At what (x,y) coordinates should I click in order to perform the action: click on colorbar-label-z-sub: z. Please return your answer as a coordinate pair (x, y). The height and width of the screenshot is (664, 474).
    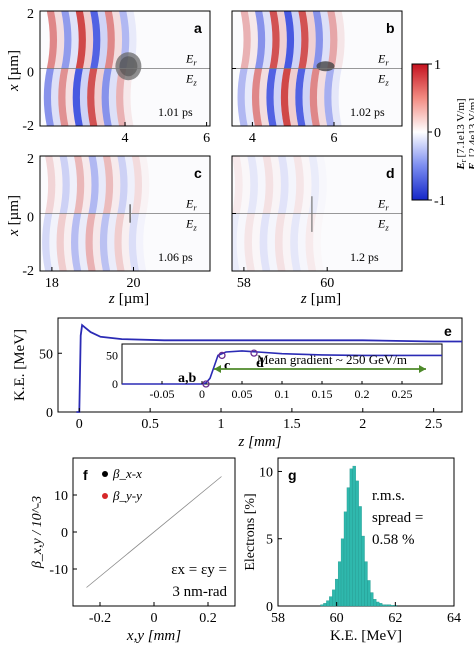
    Looking at the image, I should click on (472, 161).